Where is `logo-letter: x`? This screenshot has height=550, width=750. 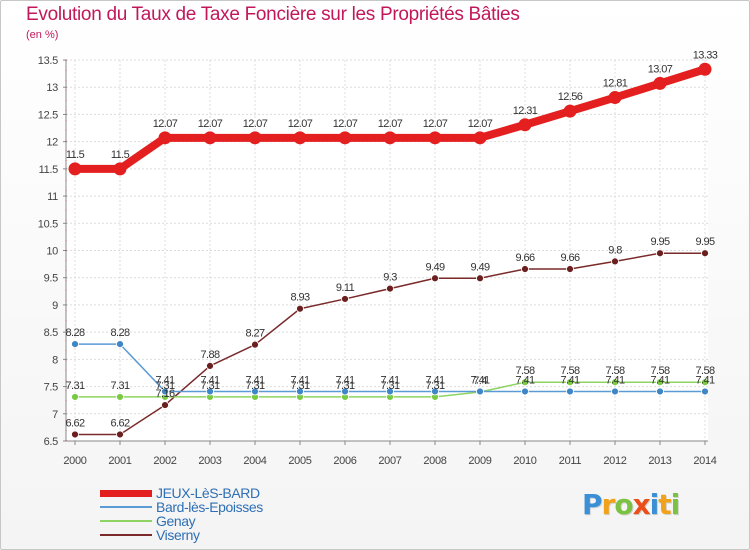
logo-letter: x is located at coordinates (641, 504).